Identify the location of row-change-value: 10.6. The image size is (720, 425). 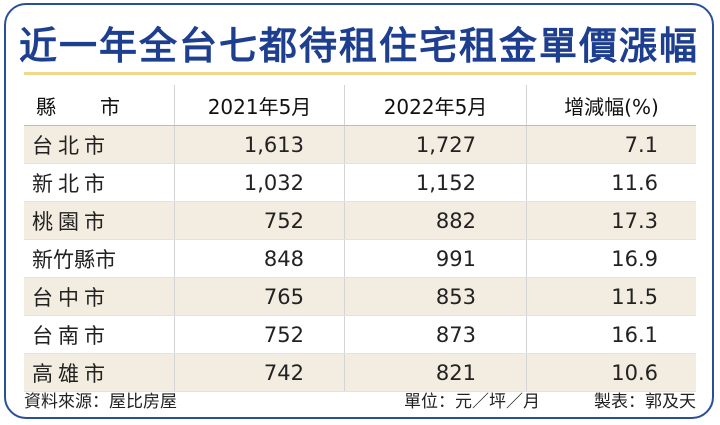
(611, 372).